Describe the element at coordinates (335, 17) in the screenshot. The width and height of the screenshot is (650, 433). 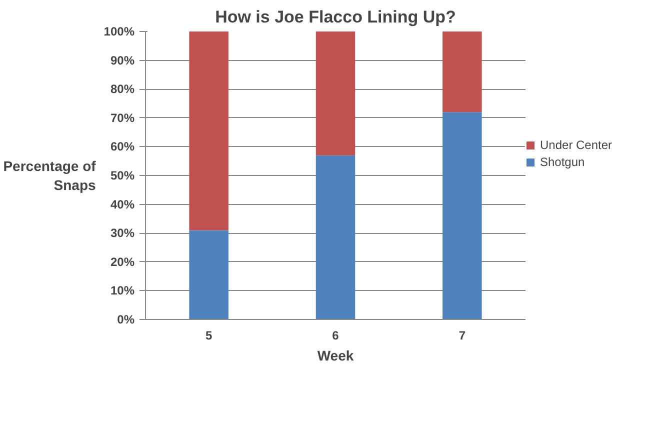
I see `chart-title: How is Joe Flacco Lining Up?` at that location.